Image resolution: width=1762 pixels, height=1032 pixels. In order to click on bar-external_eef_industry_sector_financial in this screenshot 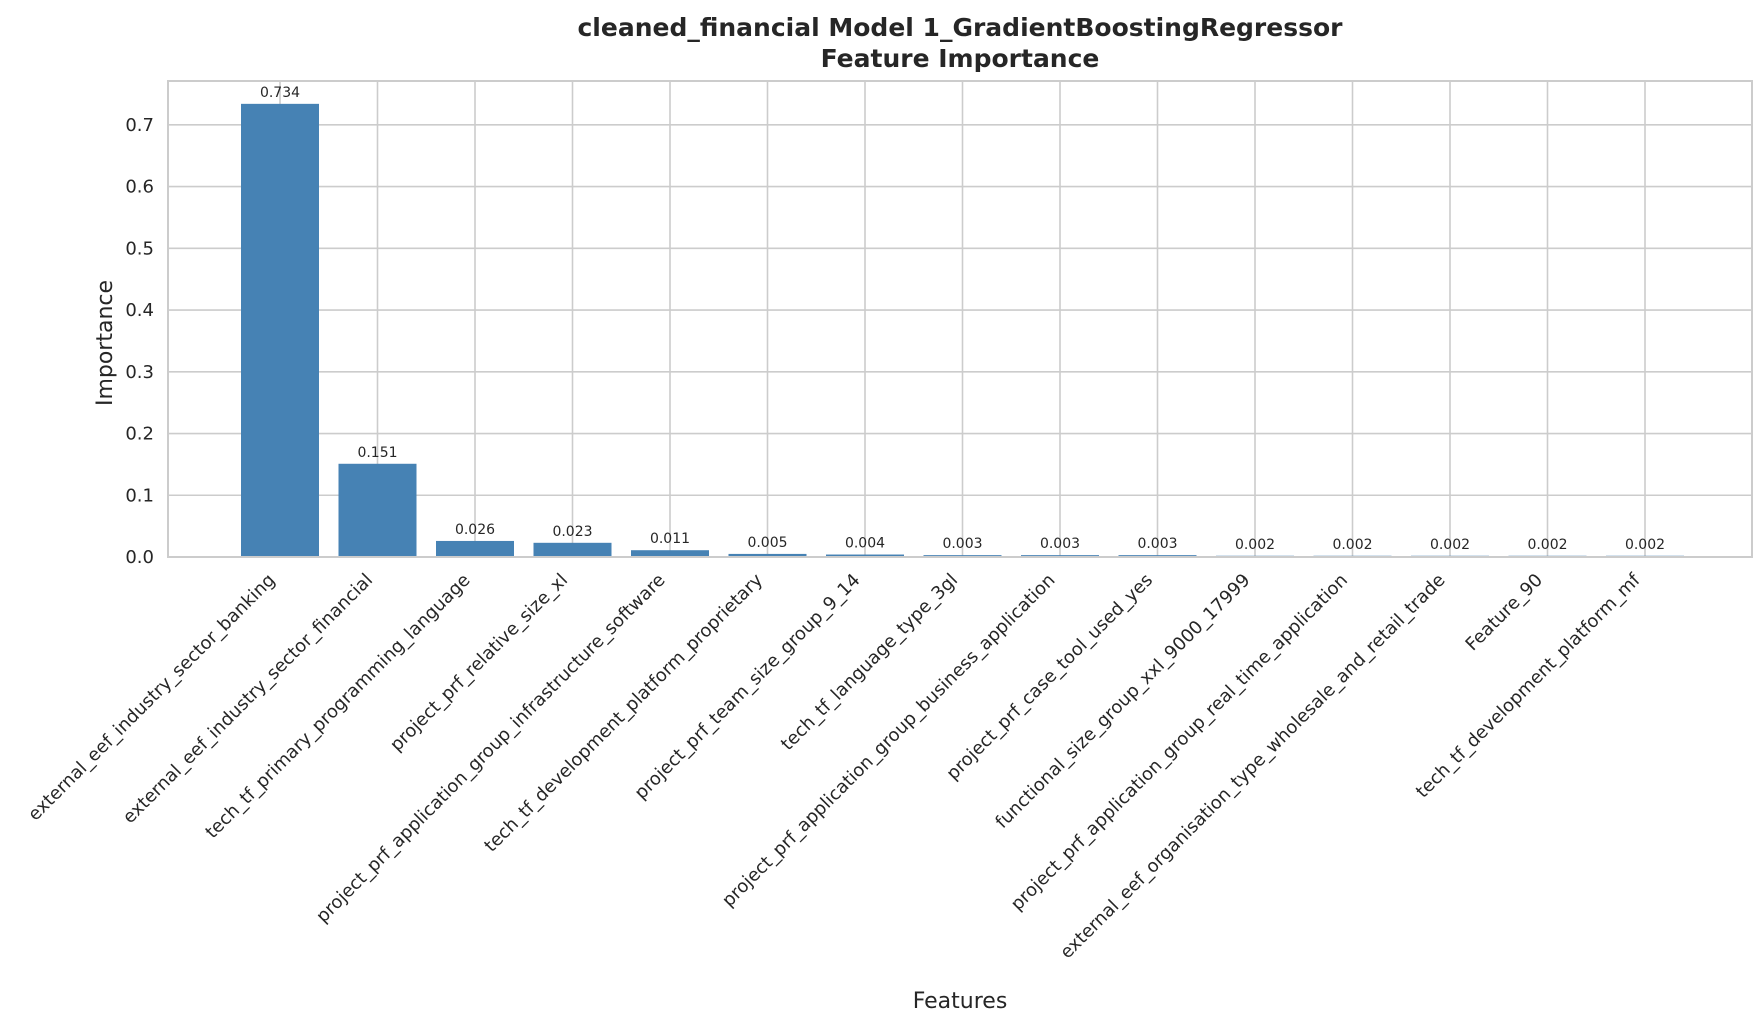, I will do `click(377, 510)`.